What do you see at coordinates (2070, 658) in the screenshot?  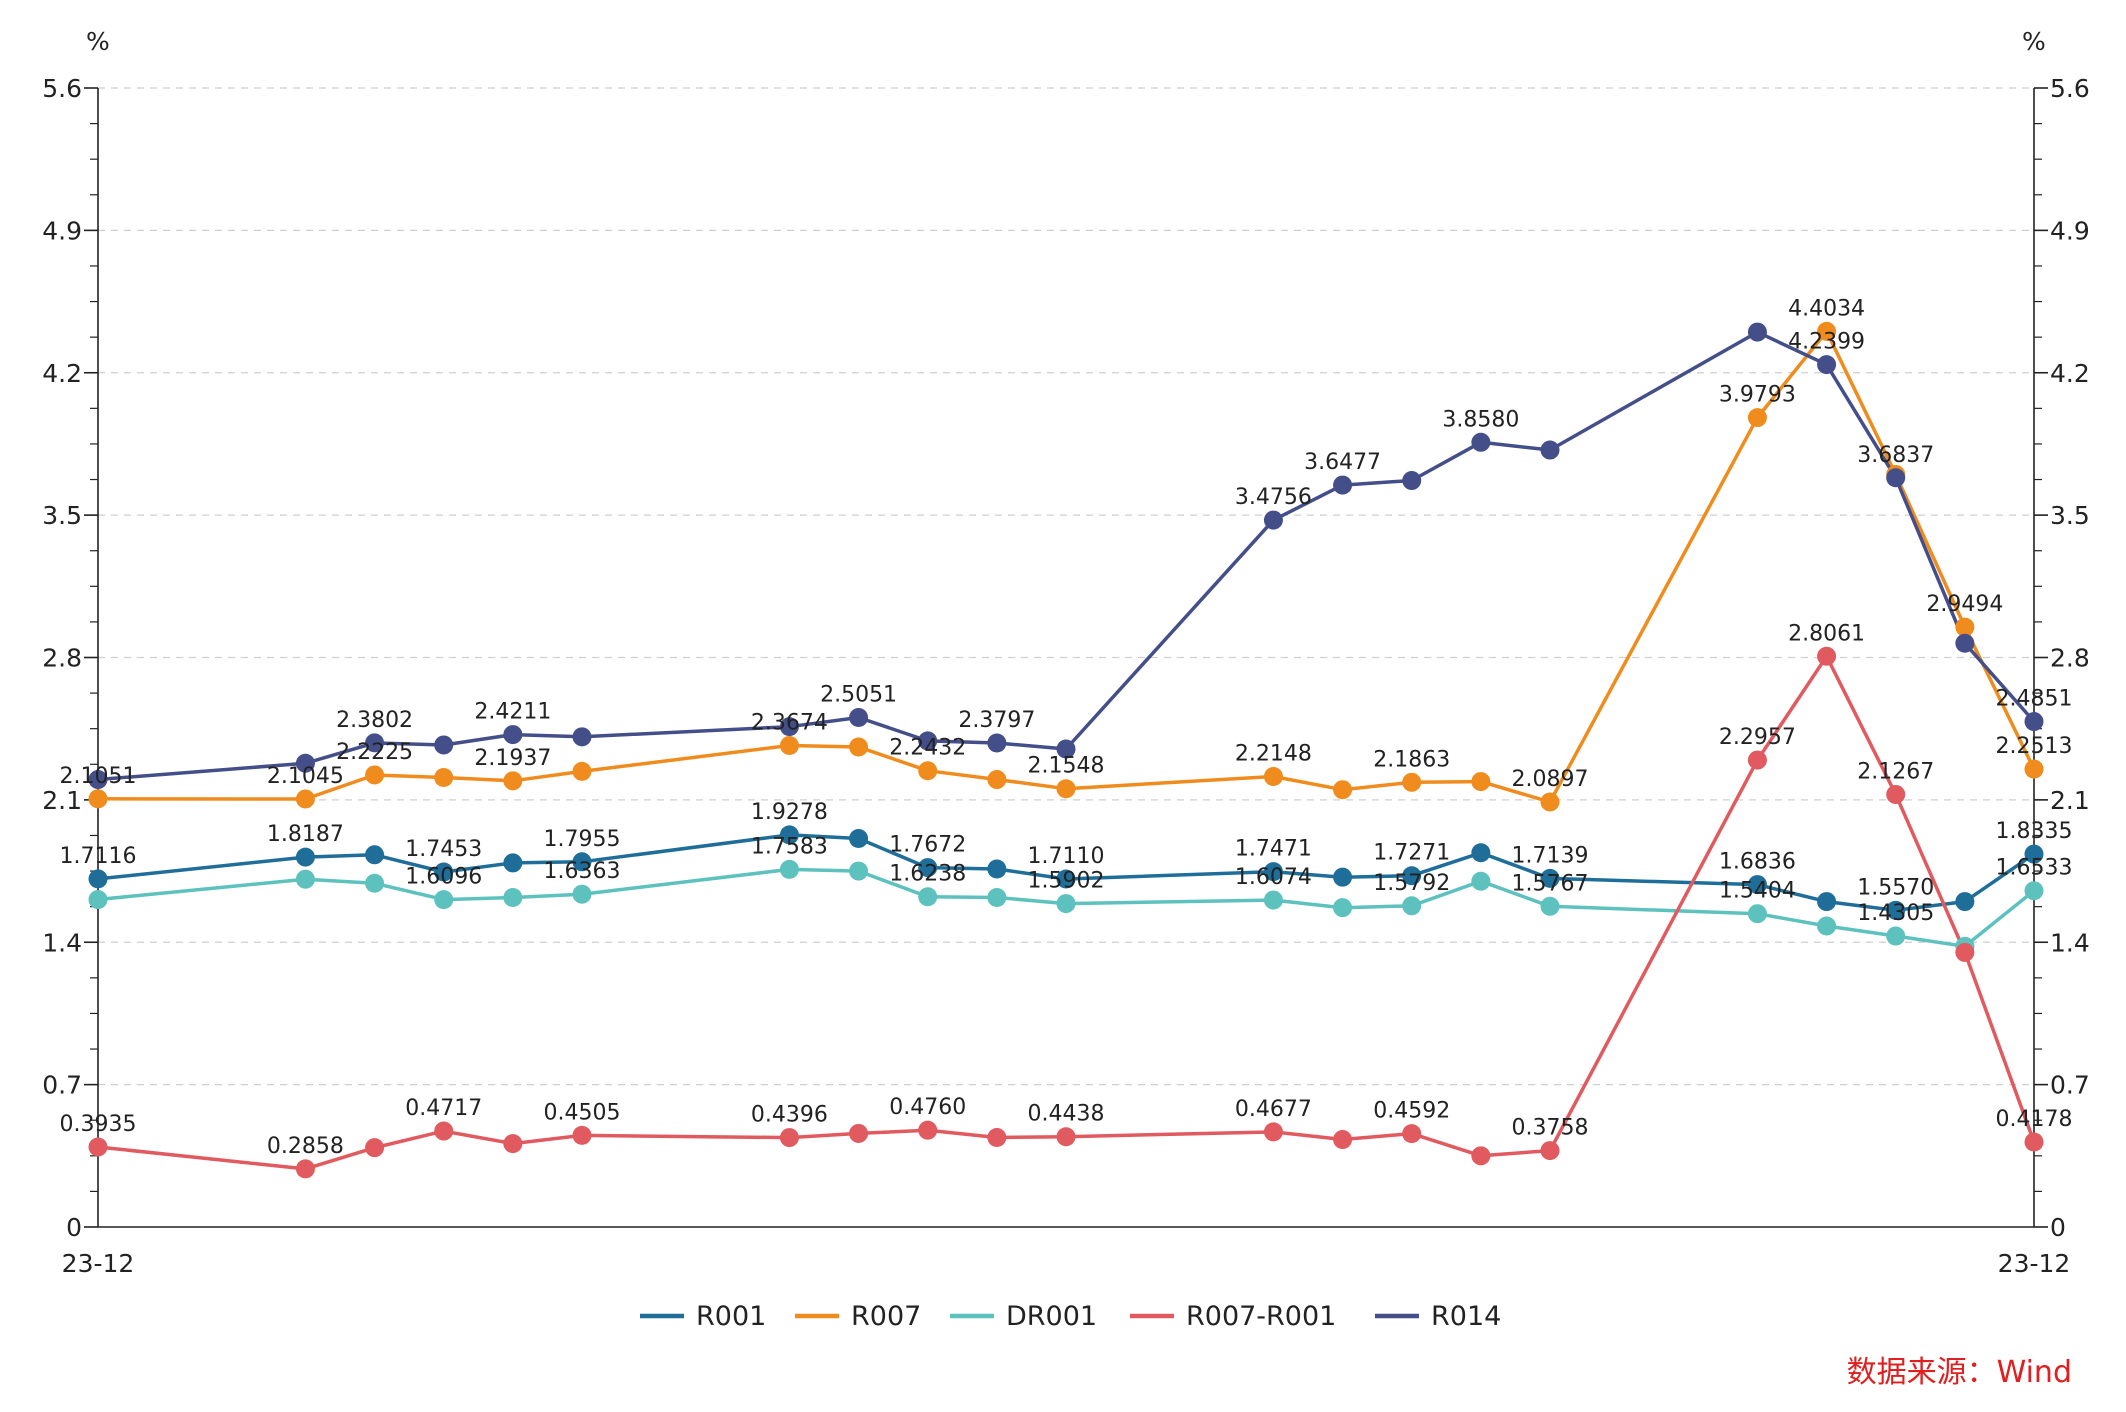 I see `right-tick-label-4: 2.8` at bounding box center [2070, 658].